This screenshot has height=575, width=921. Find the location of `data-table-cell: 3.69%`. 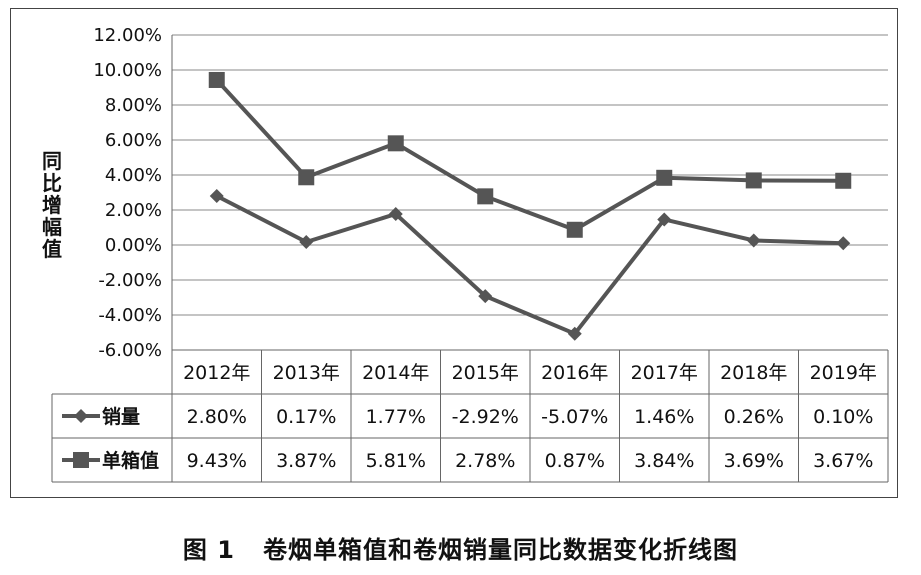

data-table-cell: 3.69% is located at coordinates (754, 461).